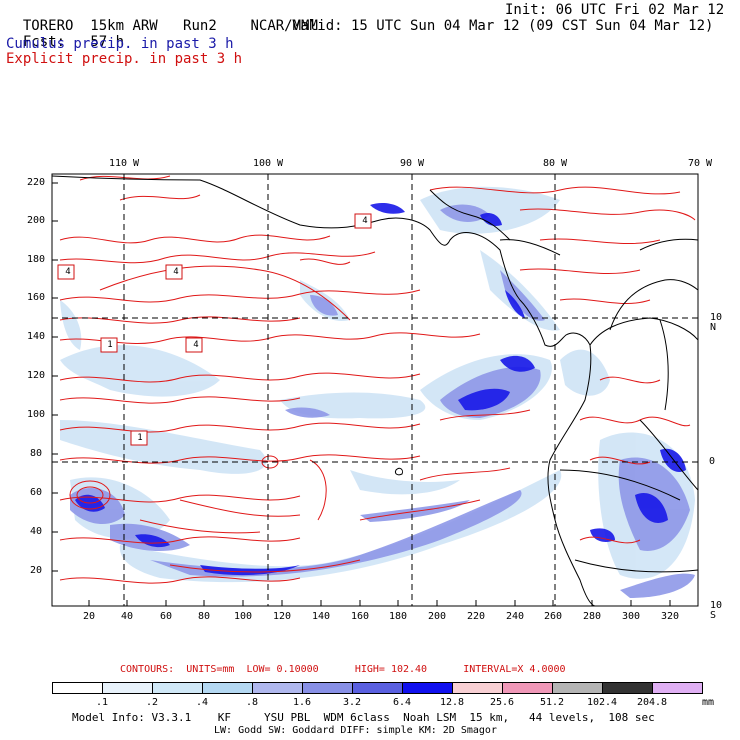 This screenshot has width=740, height=740. What do you see at coordinates (268, 163) in the screenshot?
I see `lon-label-100w: 100 W` at bounding box center [268, 163].